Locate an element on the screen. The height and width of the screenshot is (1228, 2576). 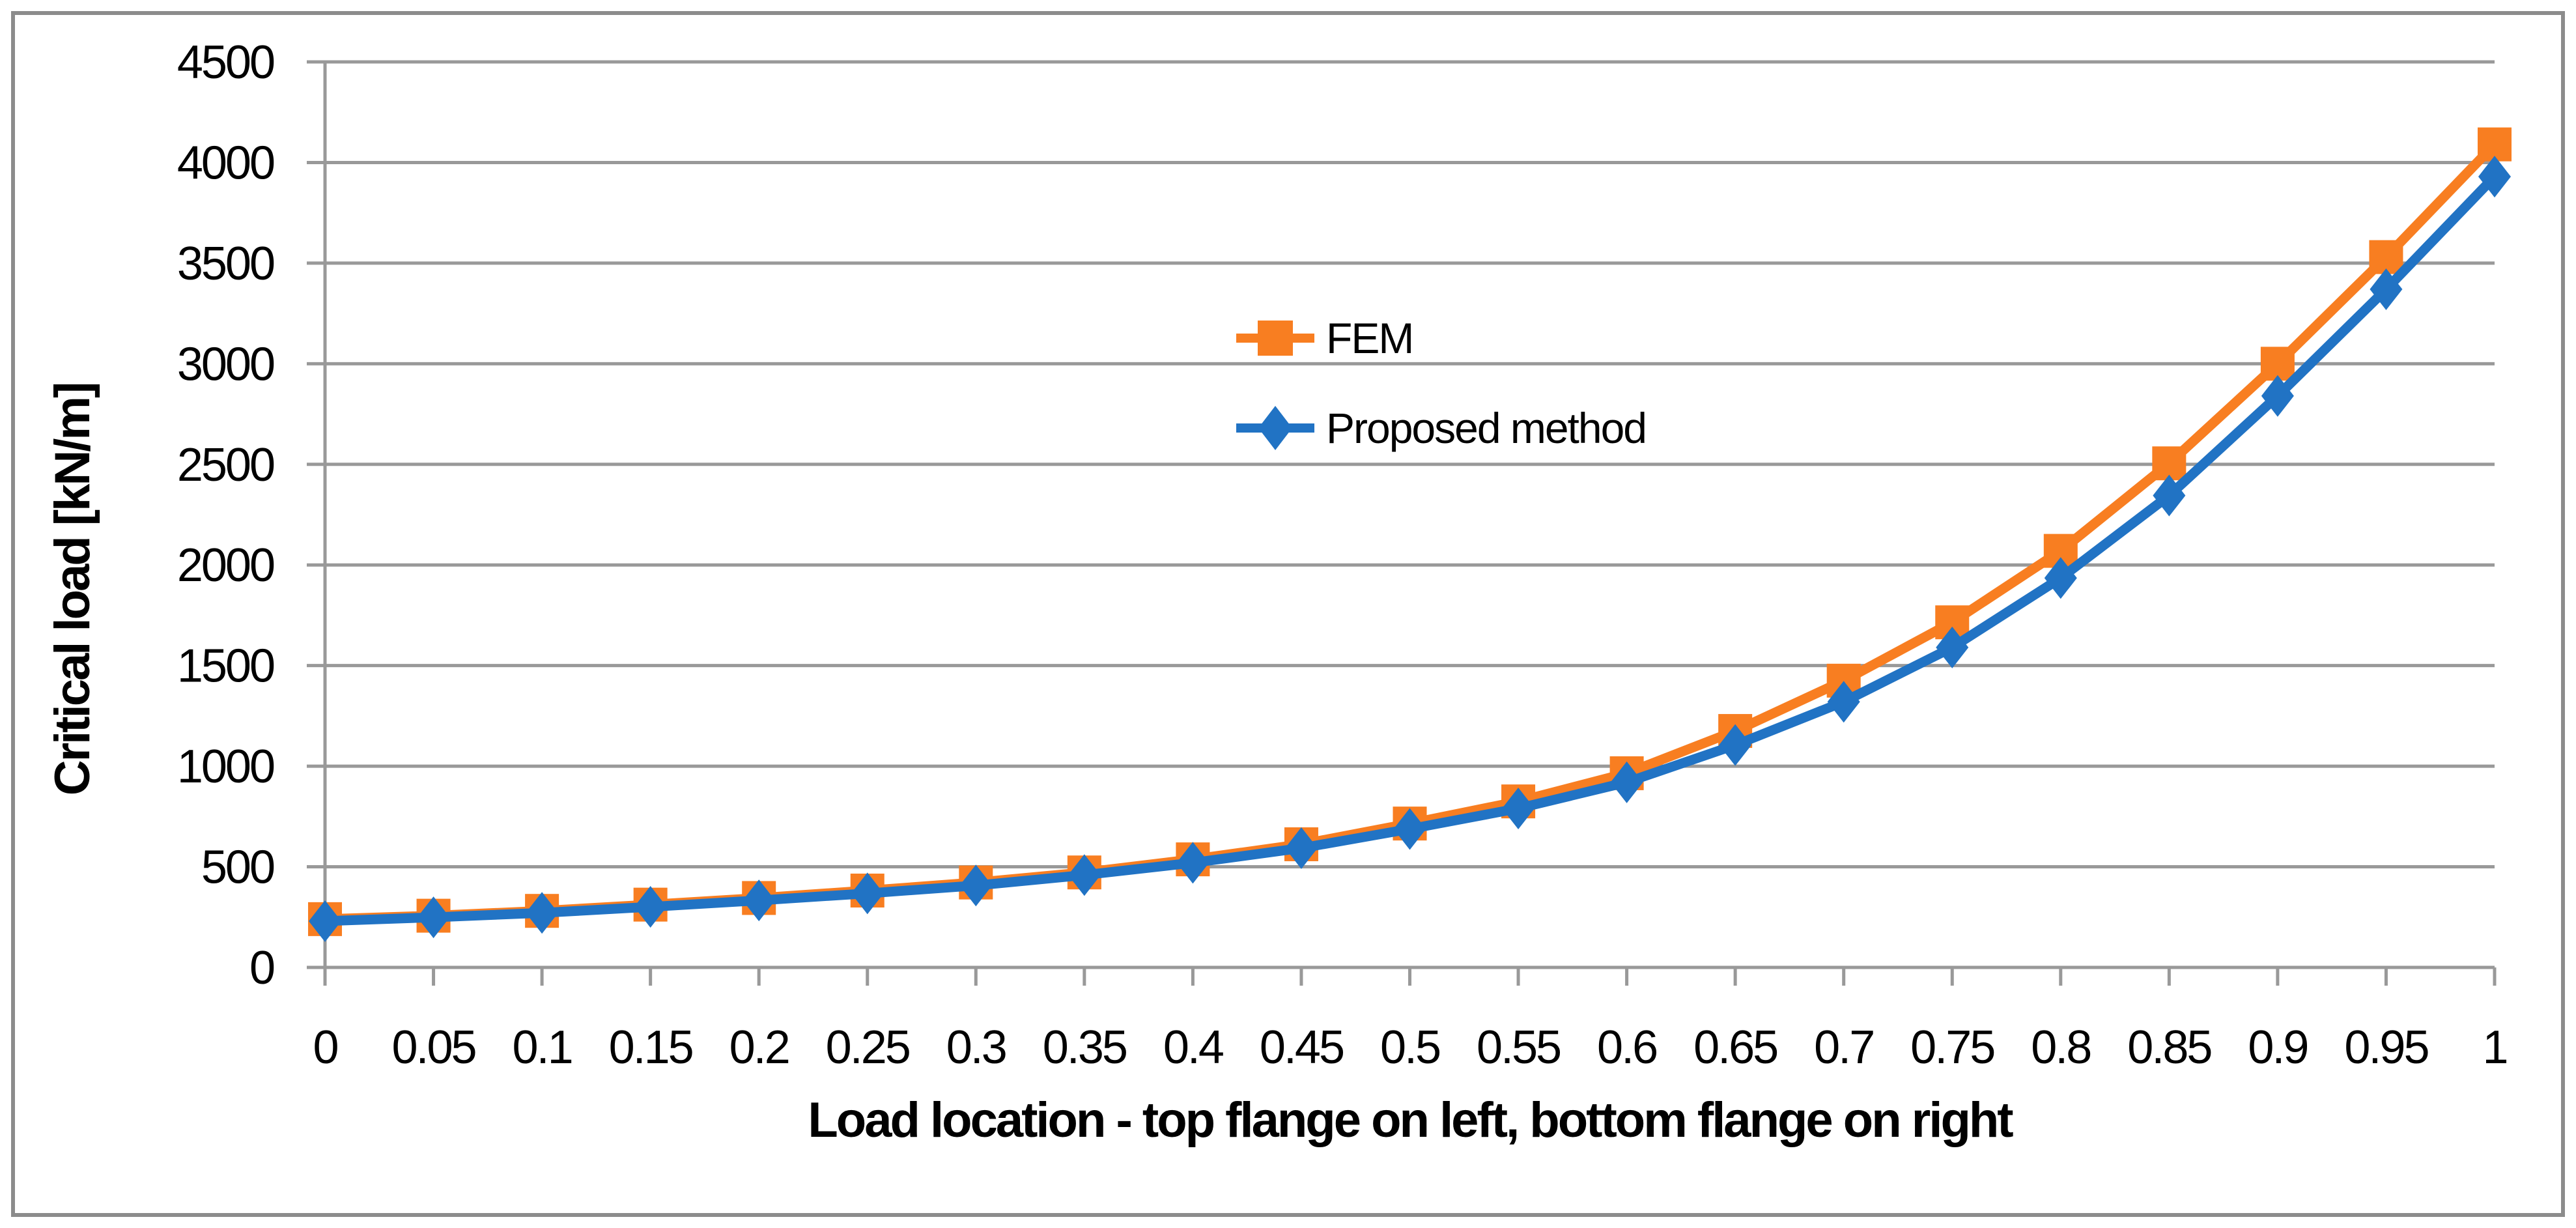
data-point-proposed-method-x0.55 is located at coordinates (1518, 808).